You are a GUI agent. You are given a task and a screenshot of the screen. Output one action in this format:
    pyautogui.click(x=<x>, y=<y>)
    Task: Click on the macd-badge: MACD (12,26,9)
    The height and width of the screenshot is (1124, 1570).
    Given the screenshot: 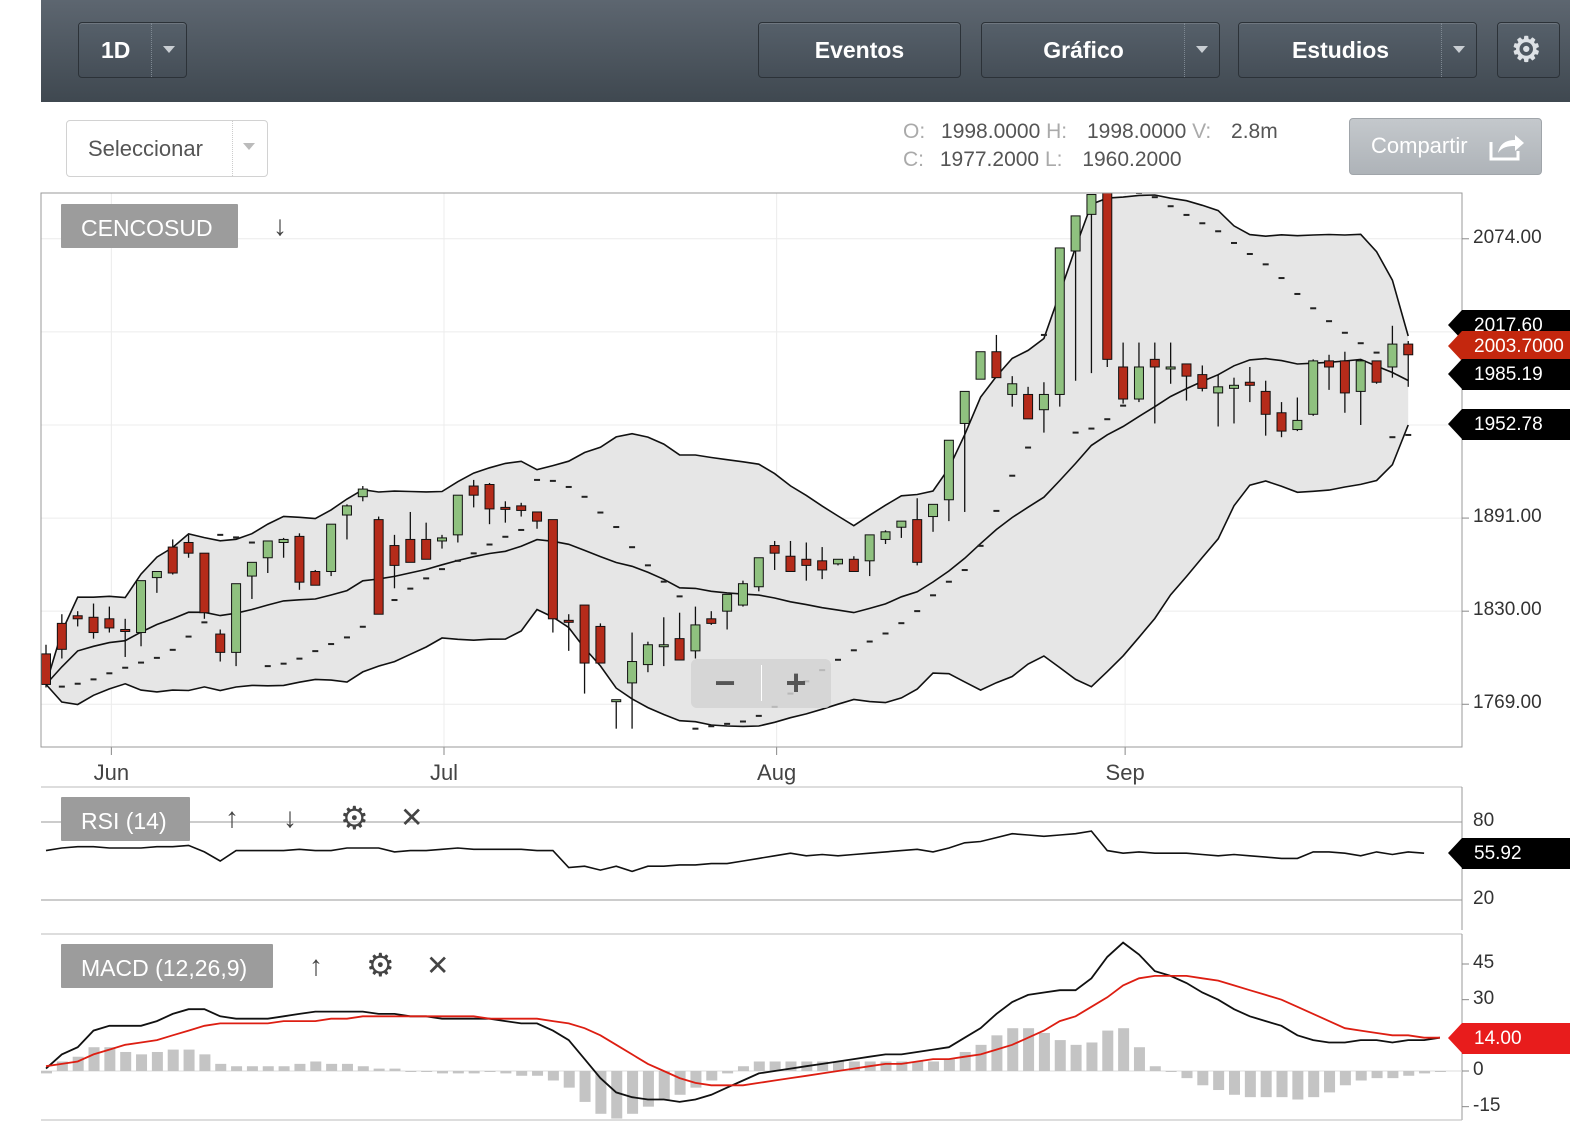 What is the action you would take?
    pyautogui.click(x=167, y=966)
    